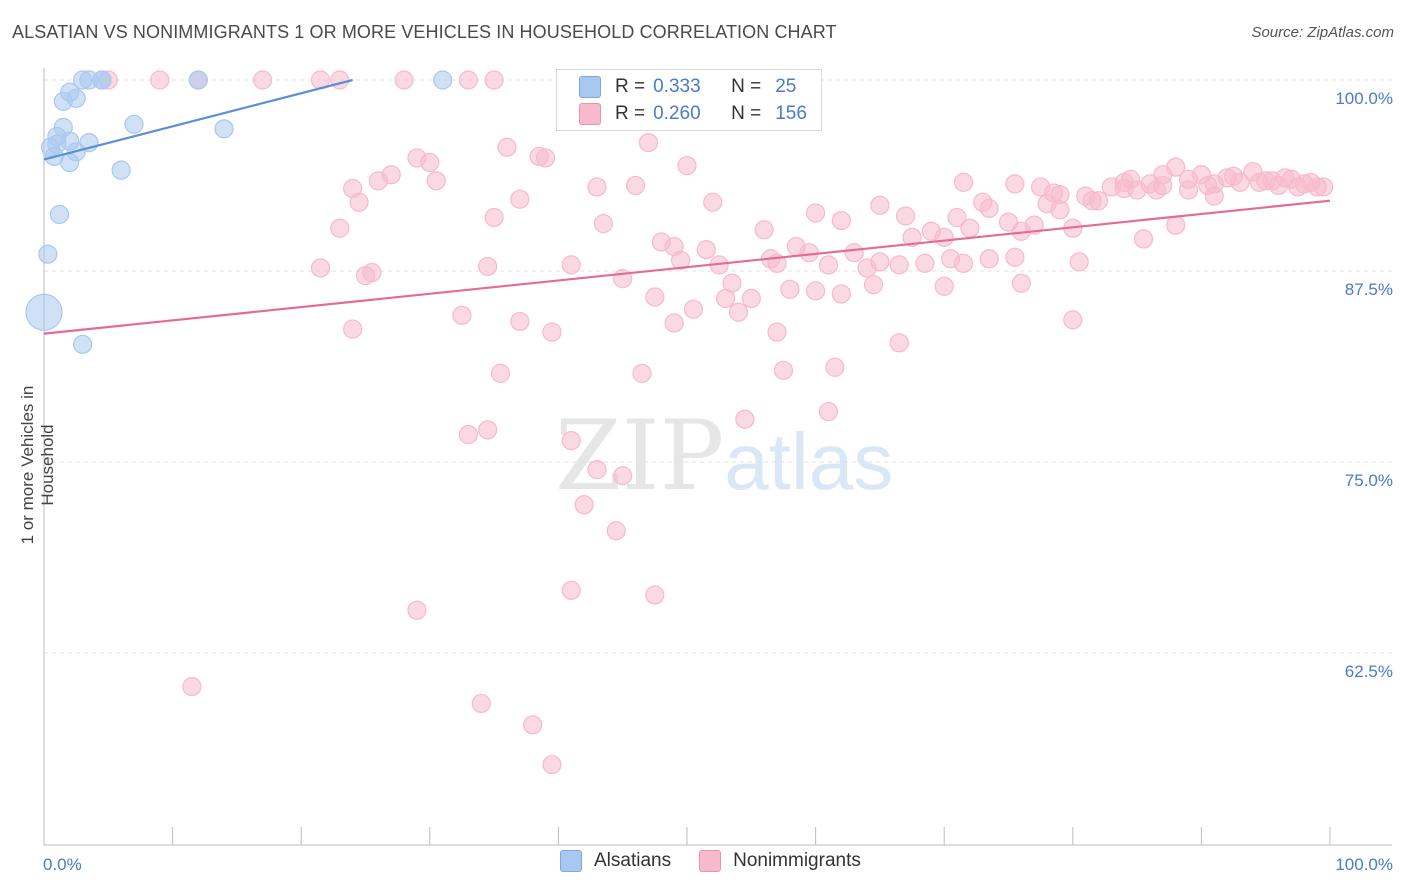  I want to click on legend-label-nonimmigrants: Nonimmigrants, so click(797, 860).